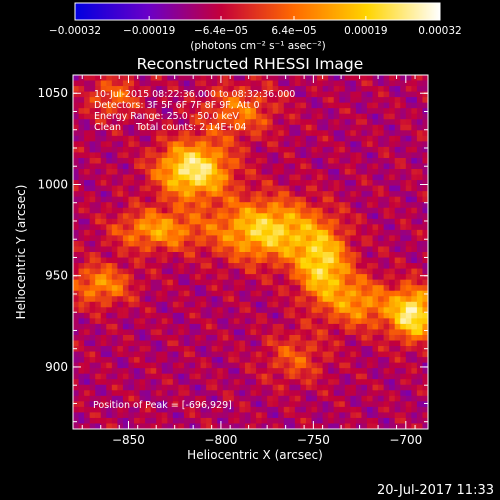  What do you see at coordinates (56, 367) in the screenshot?
I see `y-tick-label: 900` at bounding box center [56, 367].